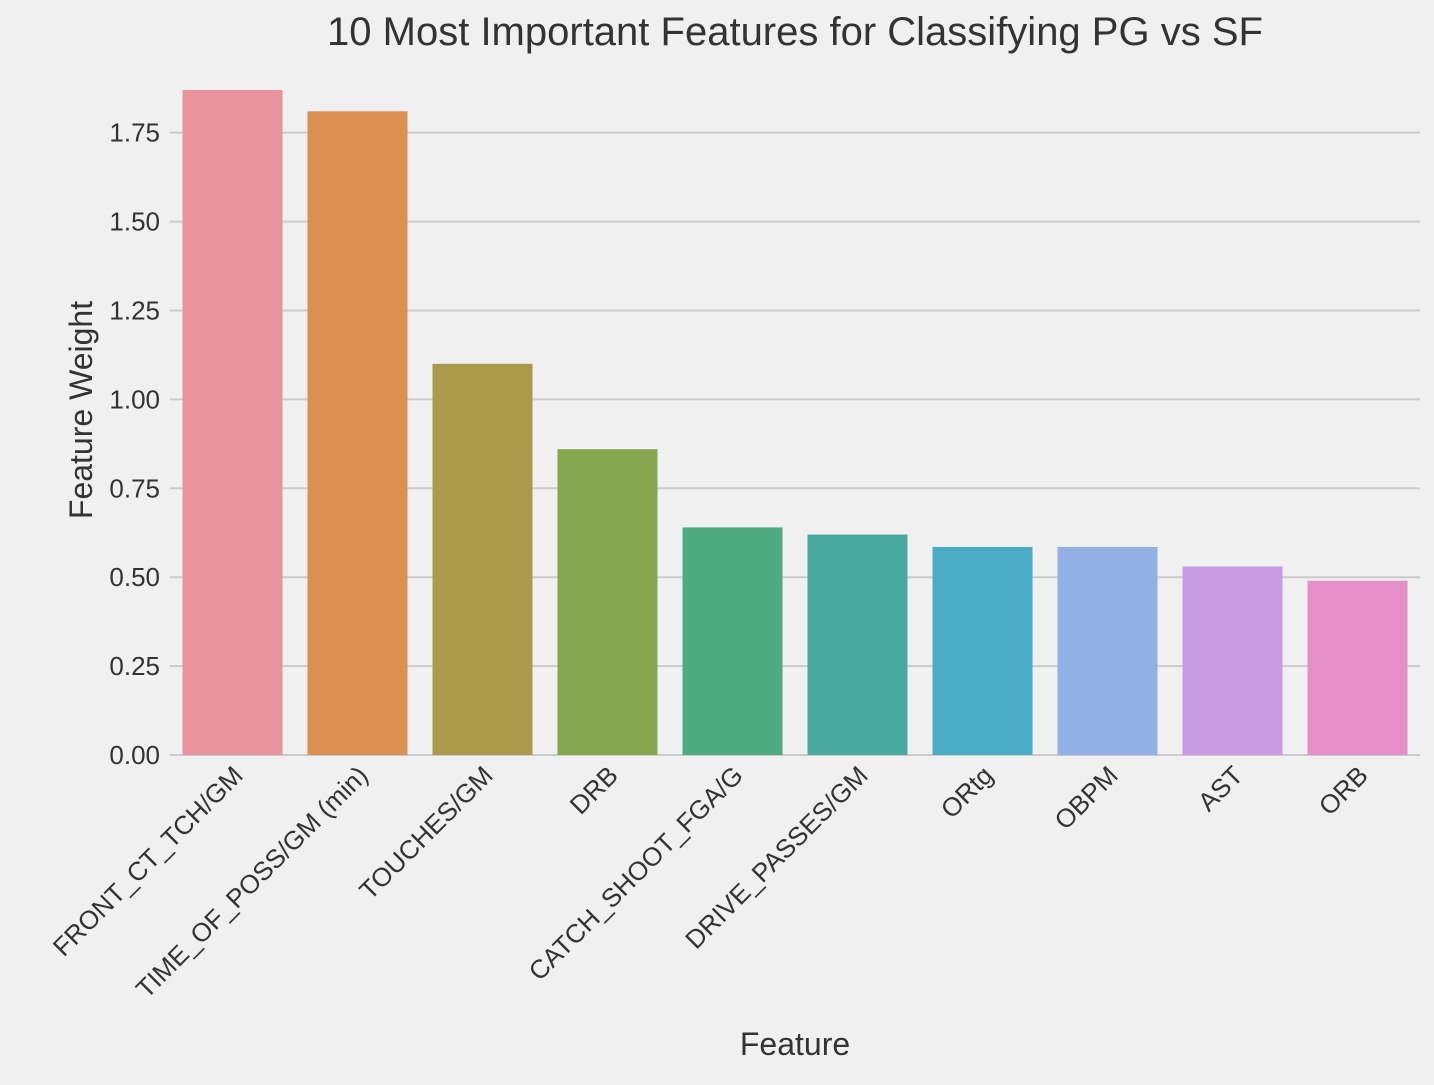  I want to click on x-tick-label: ORtg, so click(967, 792).